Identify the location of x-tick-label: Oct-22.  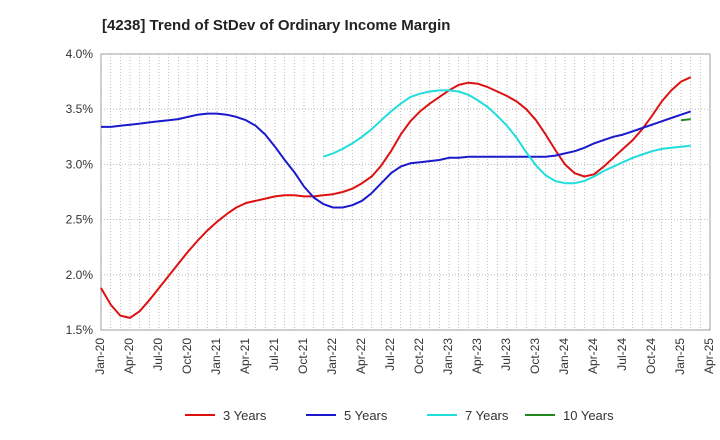
(419, 356).